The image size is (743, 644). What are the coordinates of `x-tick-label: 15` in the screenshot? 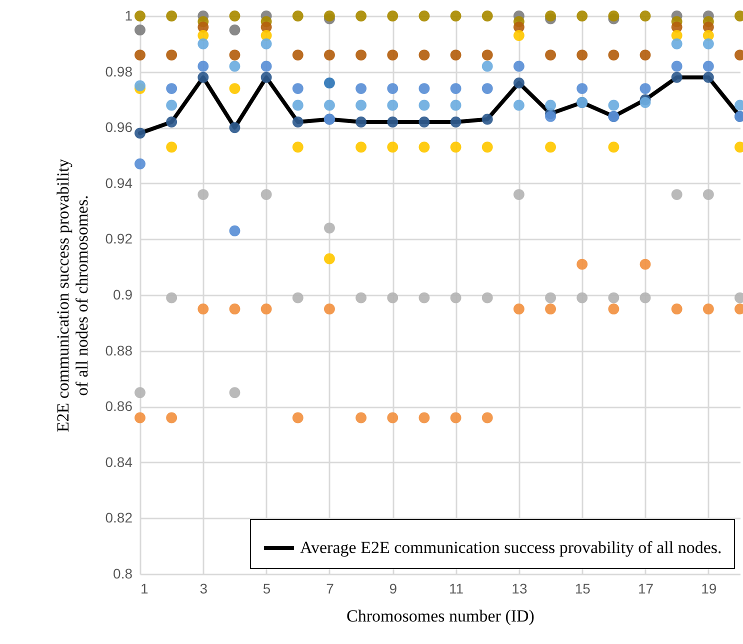 It's located at (582, 588).